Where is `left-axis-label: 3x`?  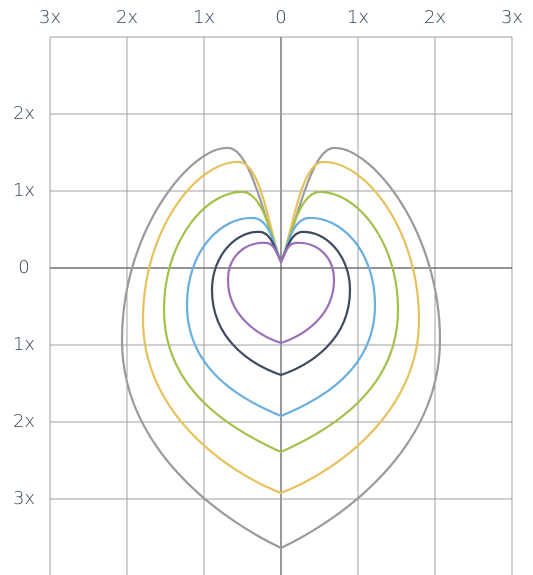
left-axis-label: 3x is located at coordinates (24, 498).